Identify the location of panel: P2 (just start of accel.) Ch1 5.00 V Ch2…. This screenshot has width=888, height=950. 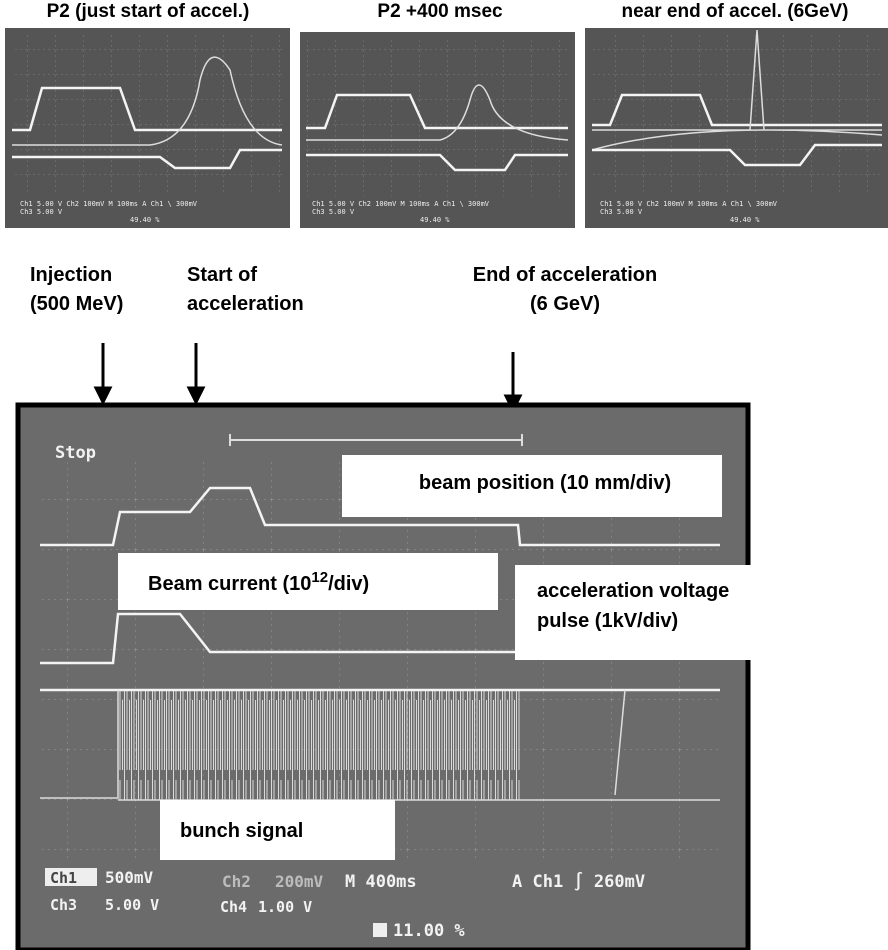
(147, 114).